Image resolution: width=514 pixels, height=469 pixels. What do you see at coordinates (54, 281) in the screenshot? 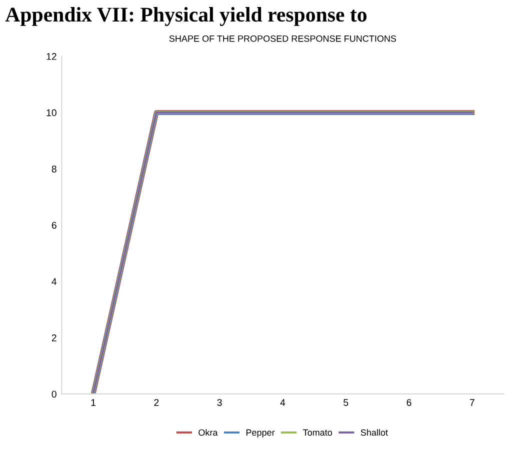
I see `y-tick-label: 4` at bounding box center [54, 281].